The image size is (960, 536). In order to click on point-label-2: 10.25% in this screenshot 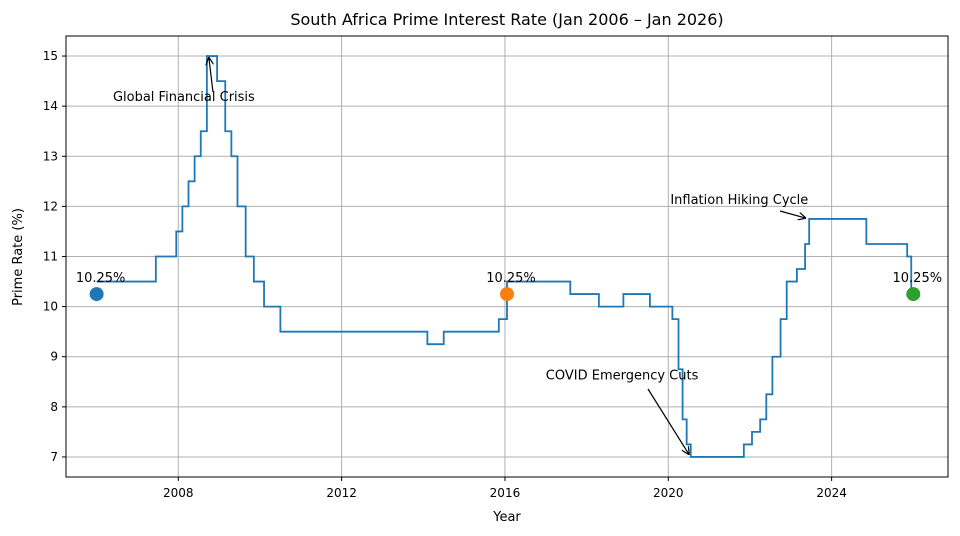, I will do `click(918, 278)`.